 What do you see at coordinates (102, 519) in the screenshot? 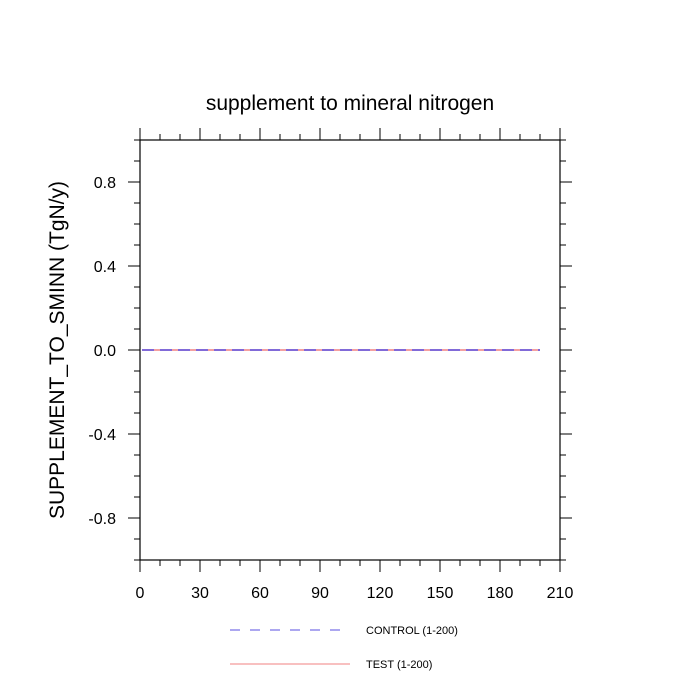
I see `y-tick-label: -0.8` at bounding box center [102, 519].